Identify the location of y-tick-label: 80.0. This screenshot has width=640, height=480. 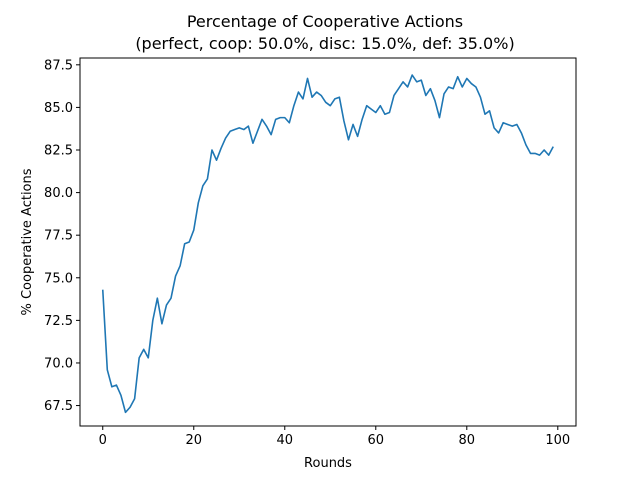
(58, 193).